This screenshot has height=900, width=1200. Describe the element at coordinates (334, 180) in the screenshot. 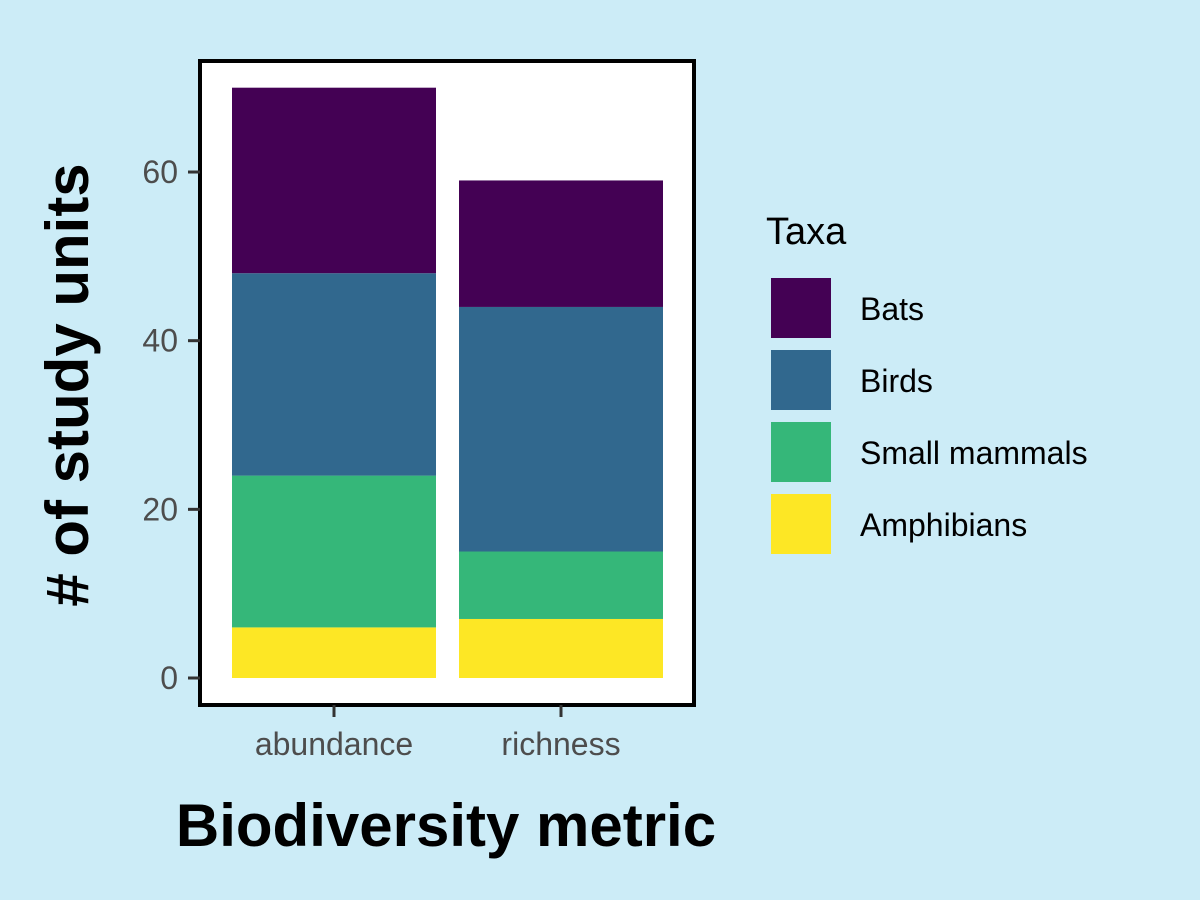

I see `bar-abundance-bats` at that location.